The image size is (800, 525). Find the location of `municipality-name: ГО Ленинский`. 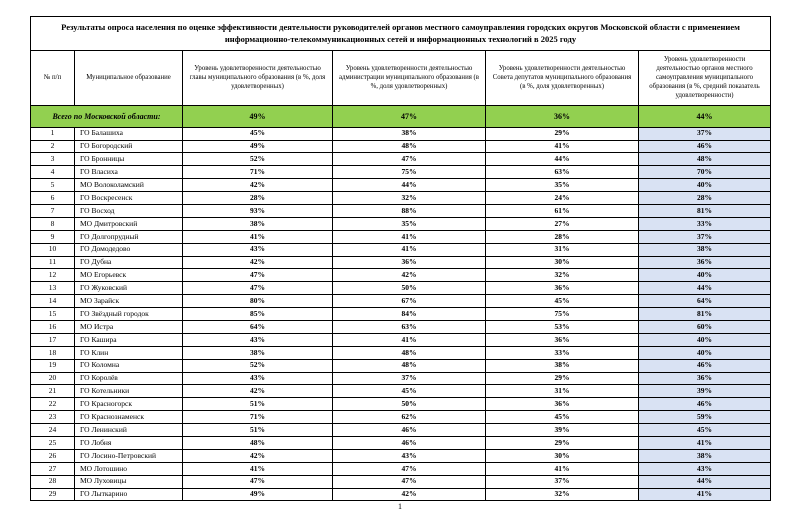

municipality-name: ГО Ленинский is located at coordinates (128, 430).